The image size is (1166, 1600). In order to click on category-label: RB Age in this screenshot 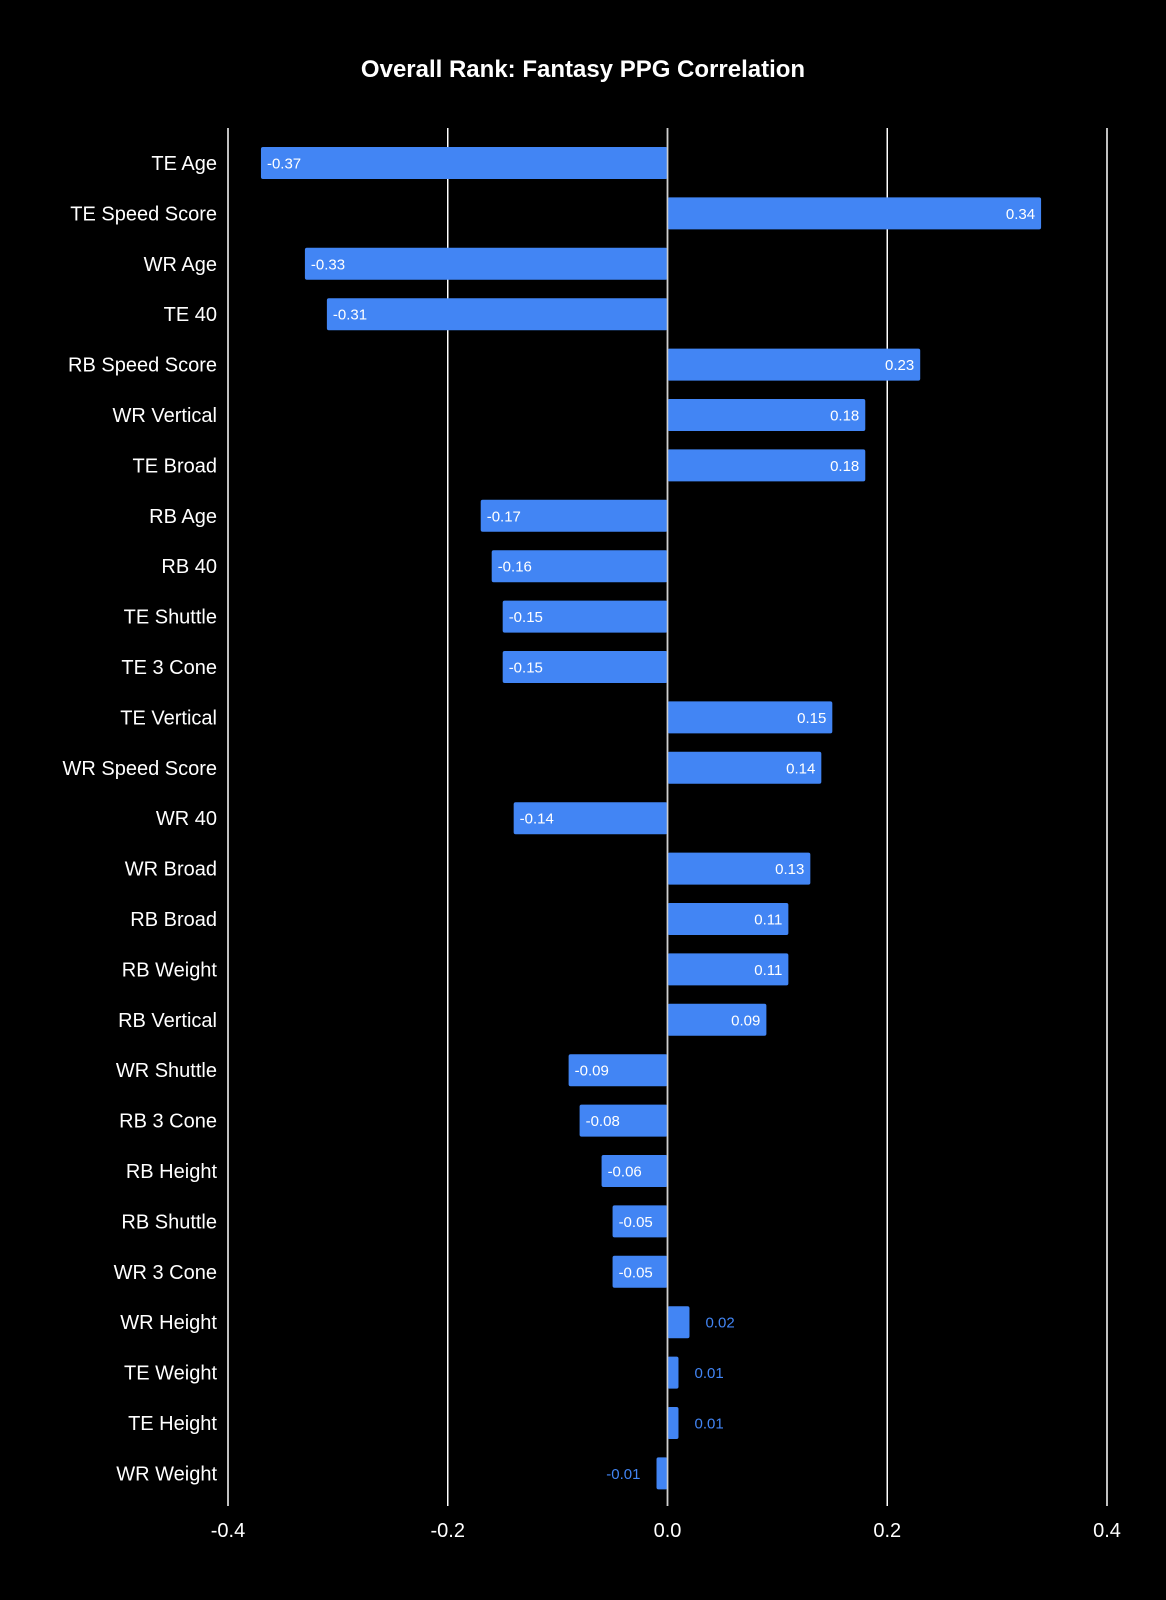, I will do `click(183, 517)`.